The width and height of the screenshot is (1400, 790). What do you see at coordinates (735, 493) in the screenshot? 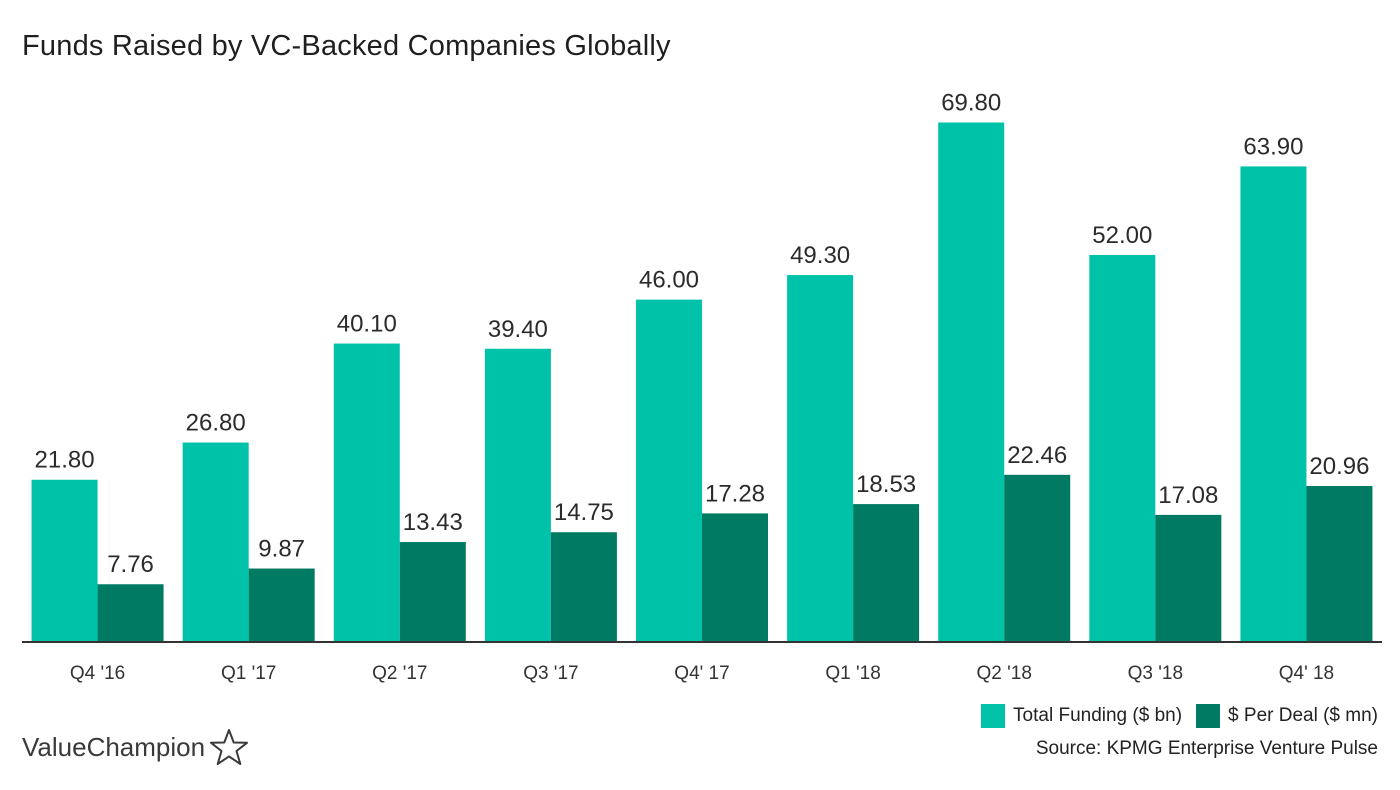
I see `data-label-per-deal: 17.28` at bounding box center [735, 493].